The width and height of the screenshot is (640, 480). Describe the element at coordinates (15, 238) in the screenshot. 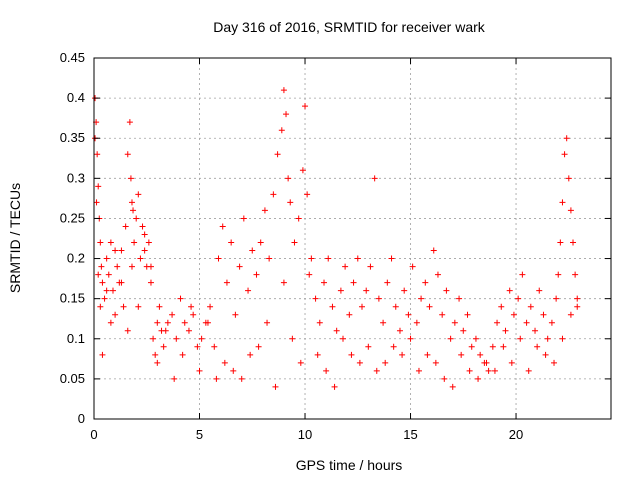

I see `y-axis-label: SRMTID / TECUs` at that location.